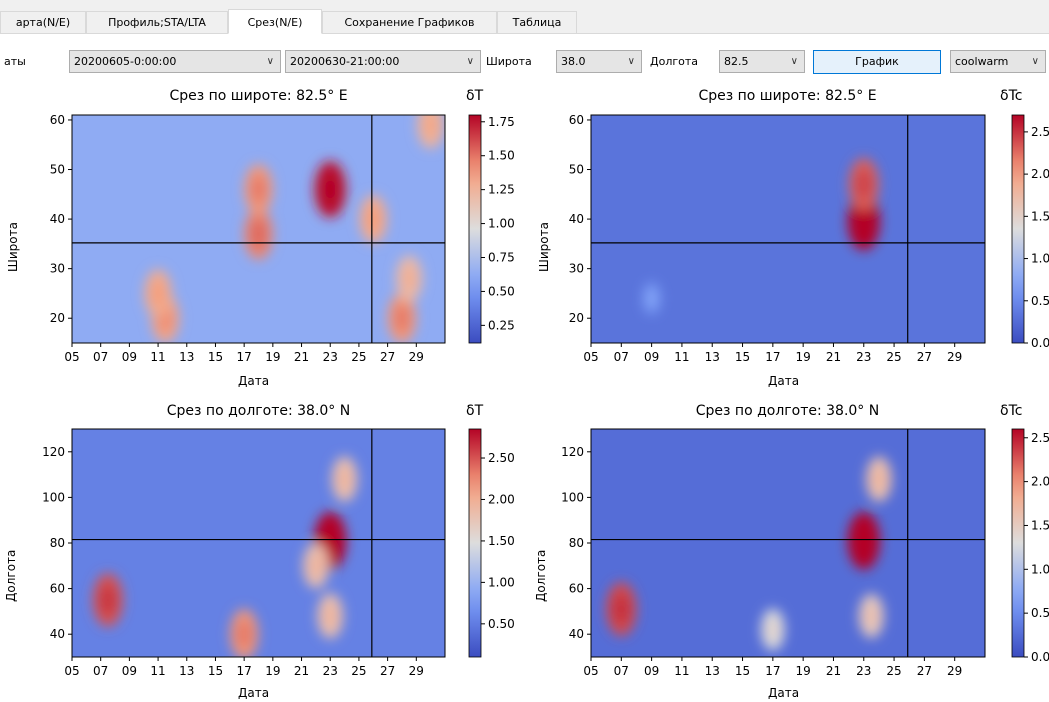 This screenshot has width=1049, height=702. What do you see at coordinates (157, 22) in the screenshot?
I see `tab-profile-sta-lta: Профиль;STA/LTA` at bounding box center [157, 22].